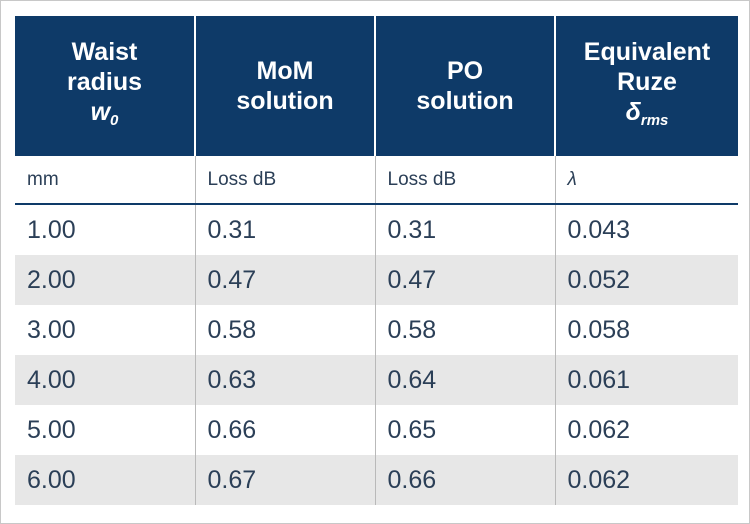  Describe the element at coordinates (284, 380) in the screenshot. I see `table-cell: 0.63` at that location.